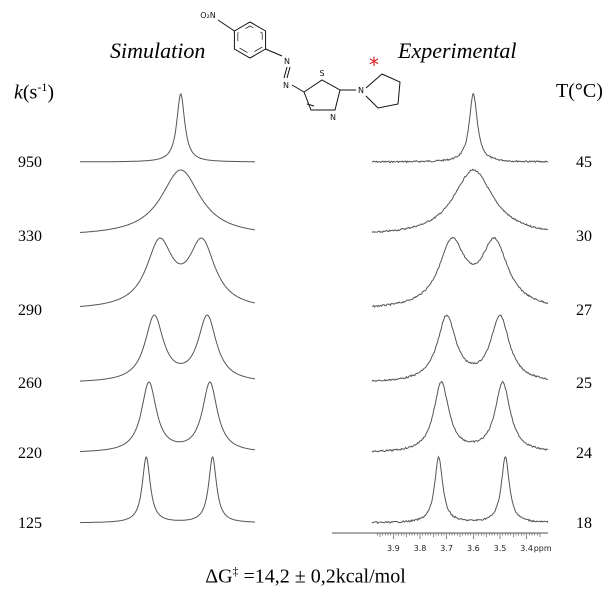 Image resolution: width=611 pixels, height=596 pixels. I want to click on azo-n1: N, so click(287, 61).